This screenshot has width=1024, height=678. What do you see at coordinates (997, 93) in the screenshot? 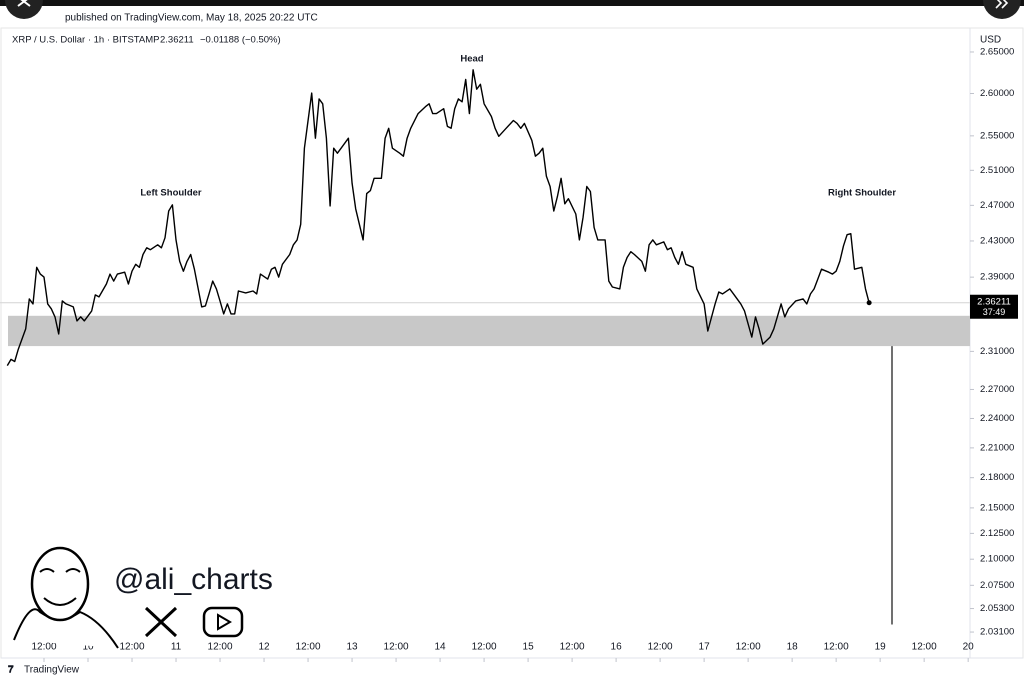
I see `y-tick-label: 2.60000` at bounding box center [997, 93].